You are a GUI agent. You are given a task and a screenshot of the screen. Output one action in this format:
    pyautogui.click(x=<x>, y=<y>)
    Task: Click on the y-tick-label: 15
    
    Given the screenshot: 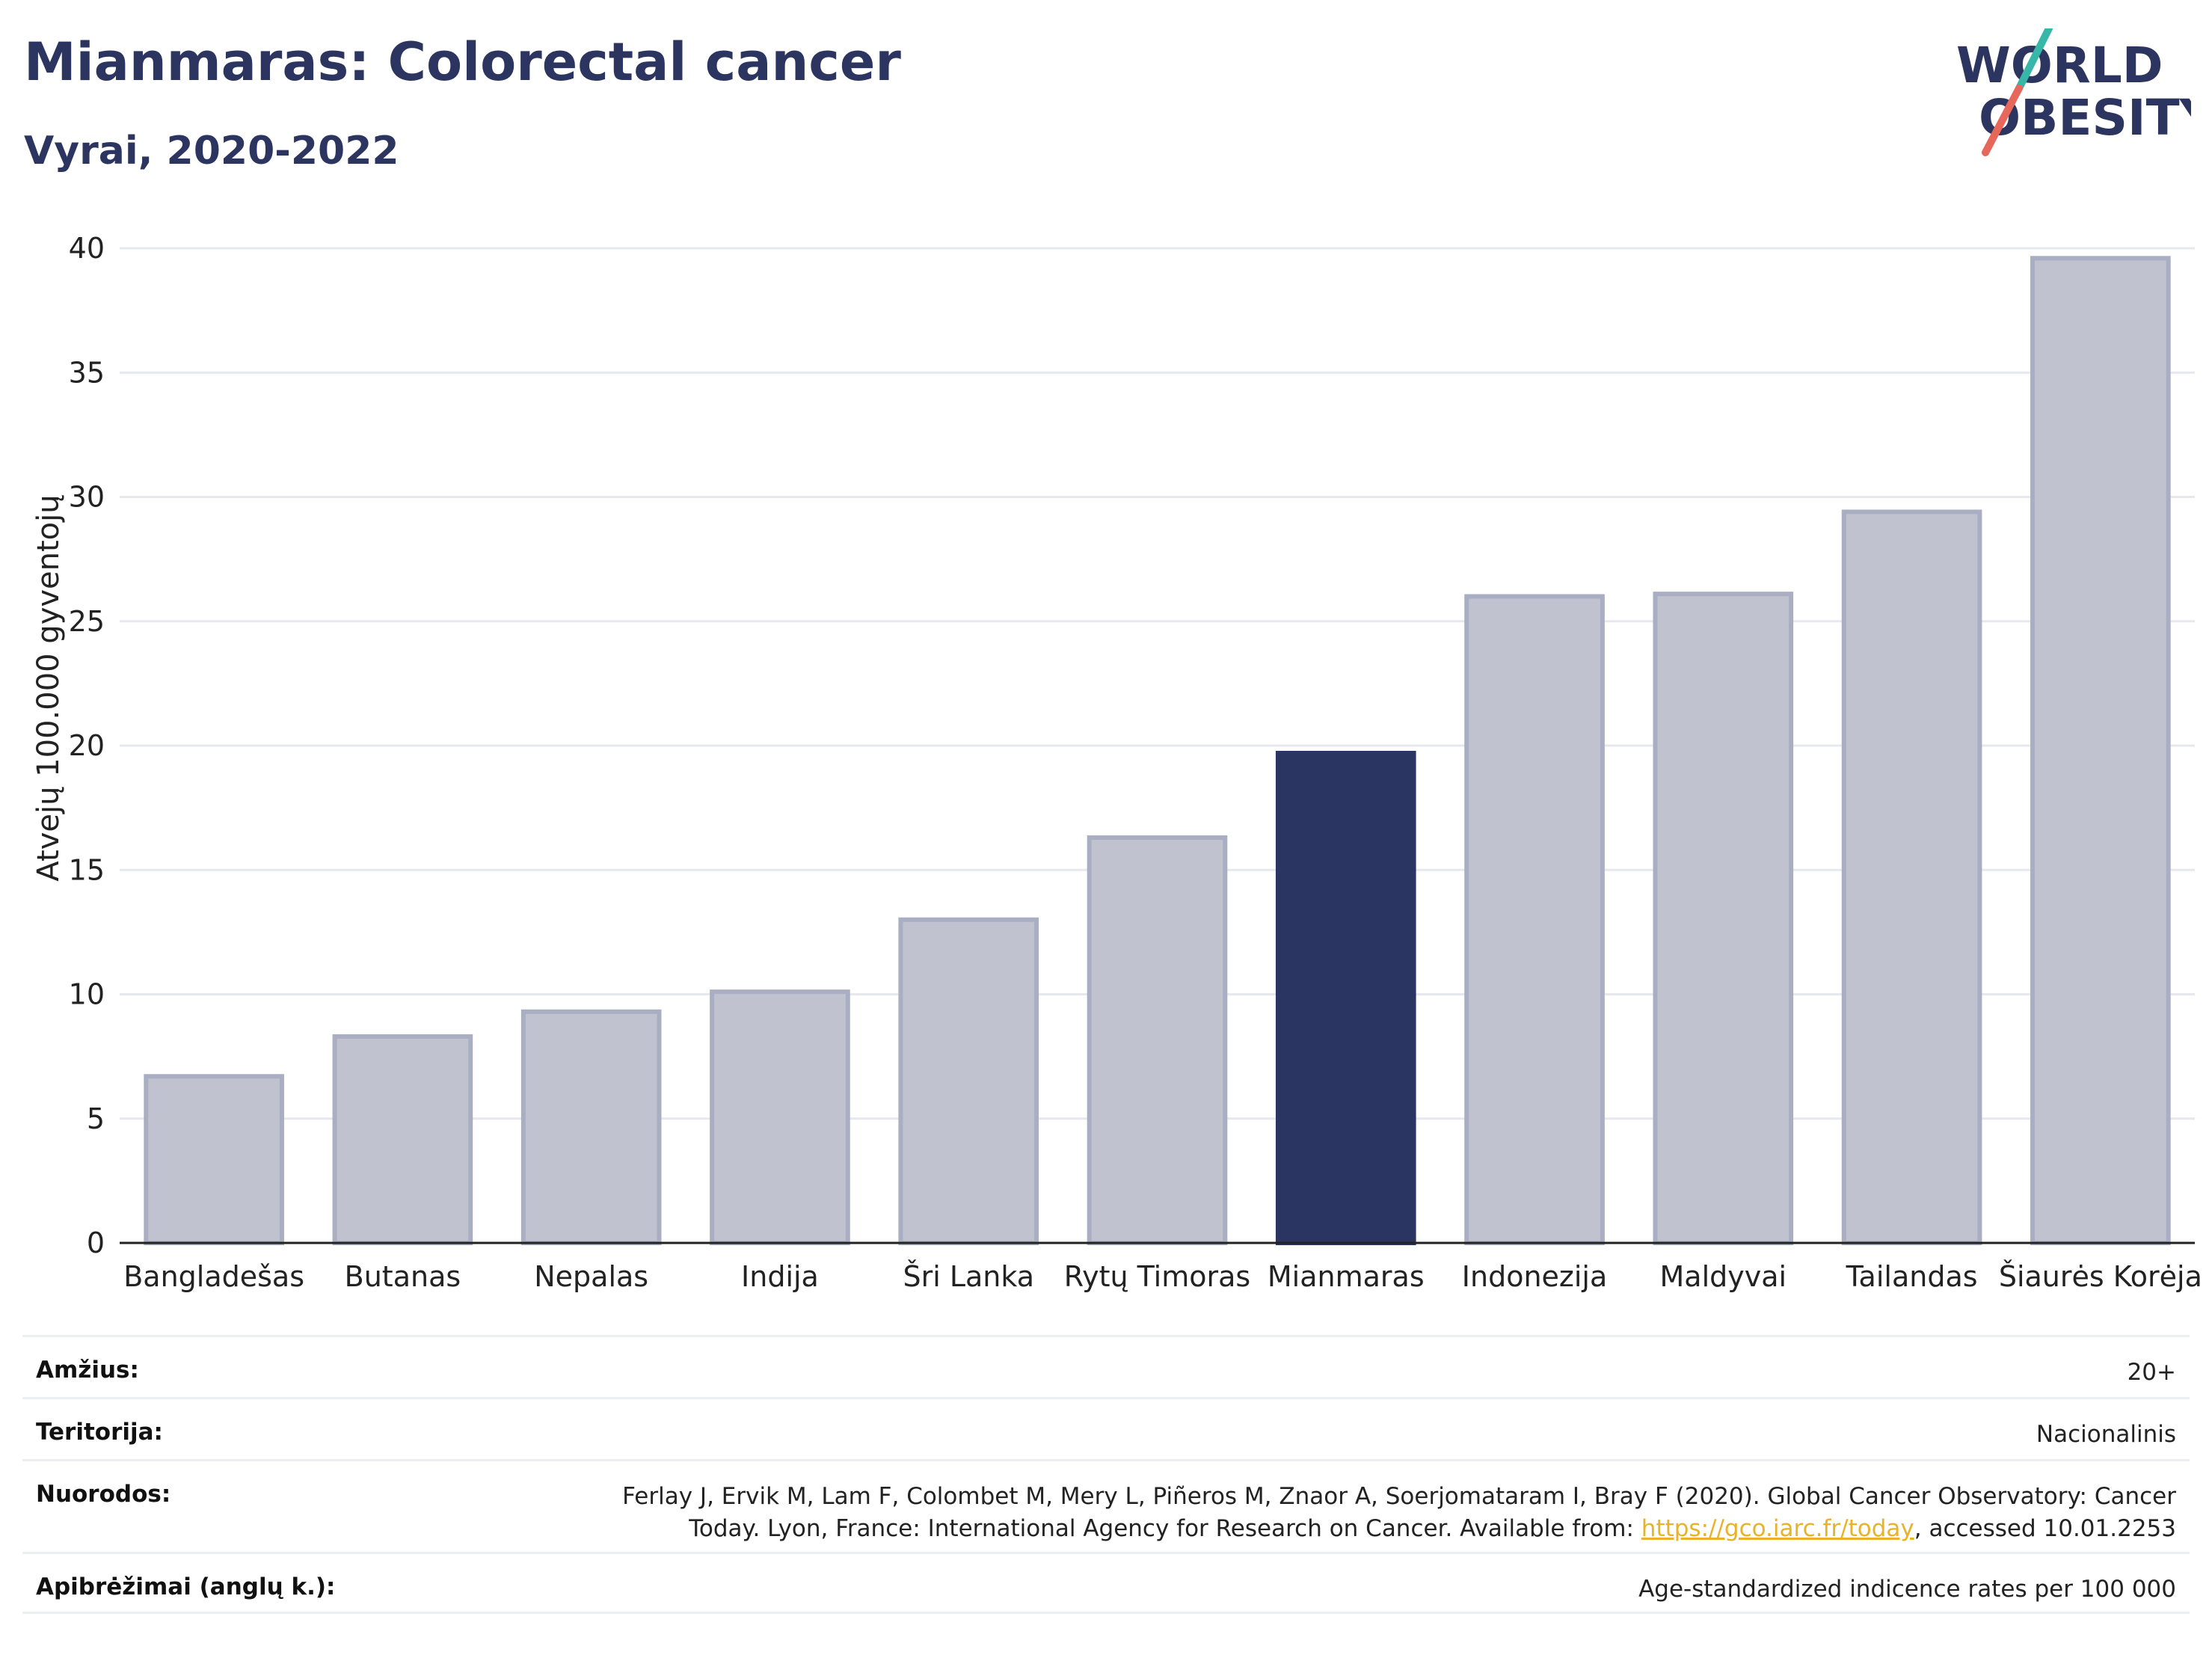 What is the action you would take?
    pyautogui.click(x=87, y=869)
    